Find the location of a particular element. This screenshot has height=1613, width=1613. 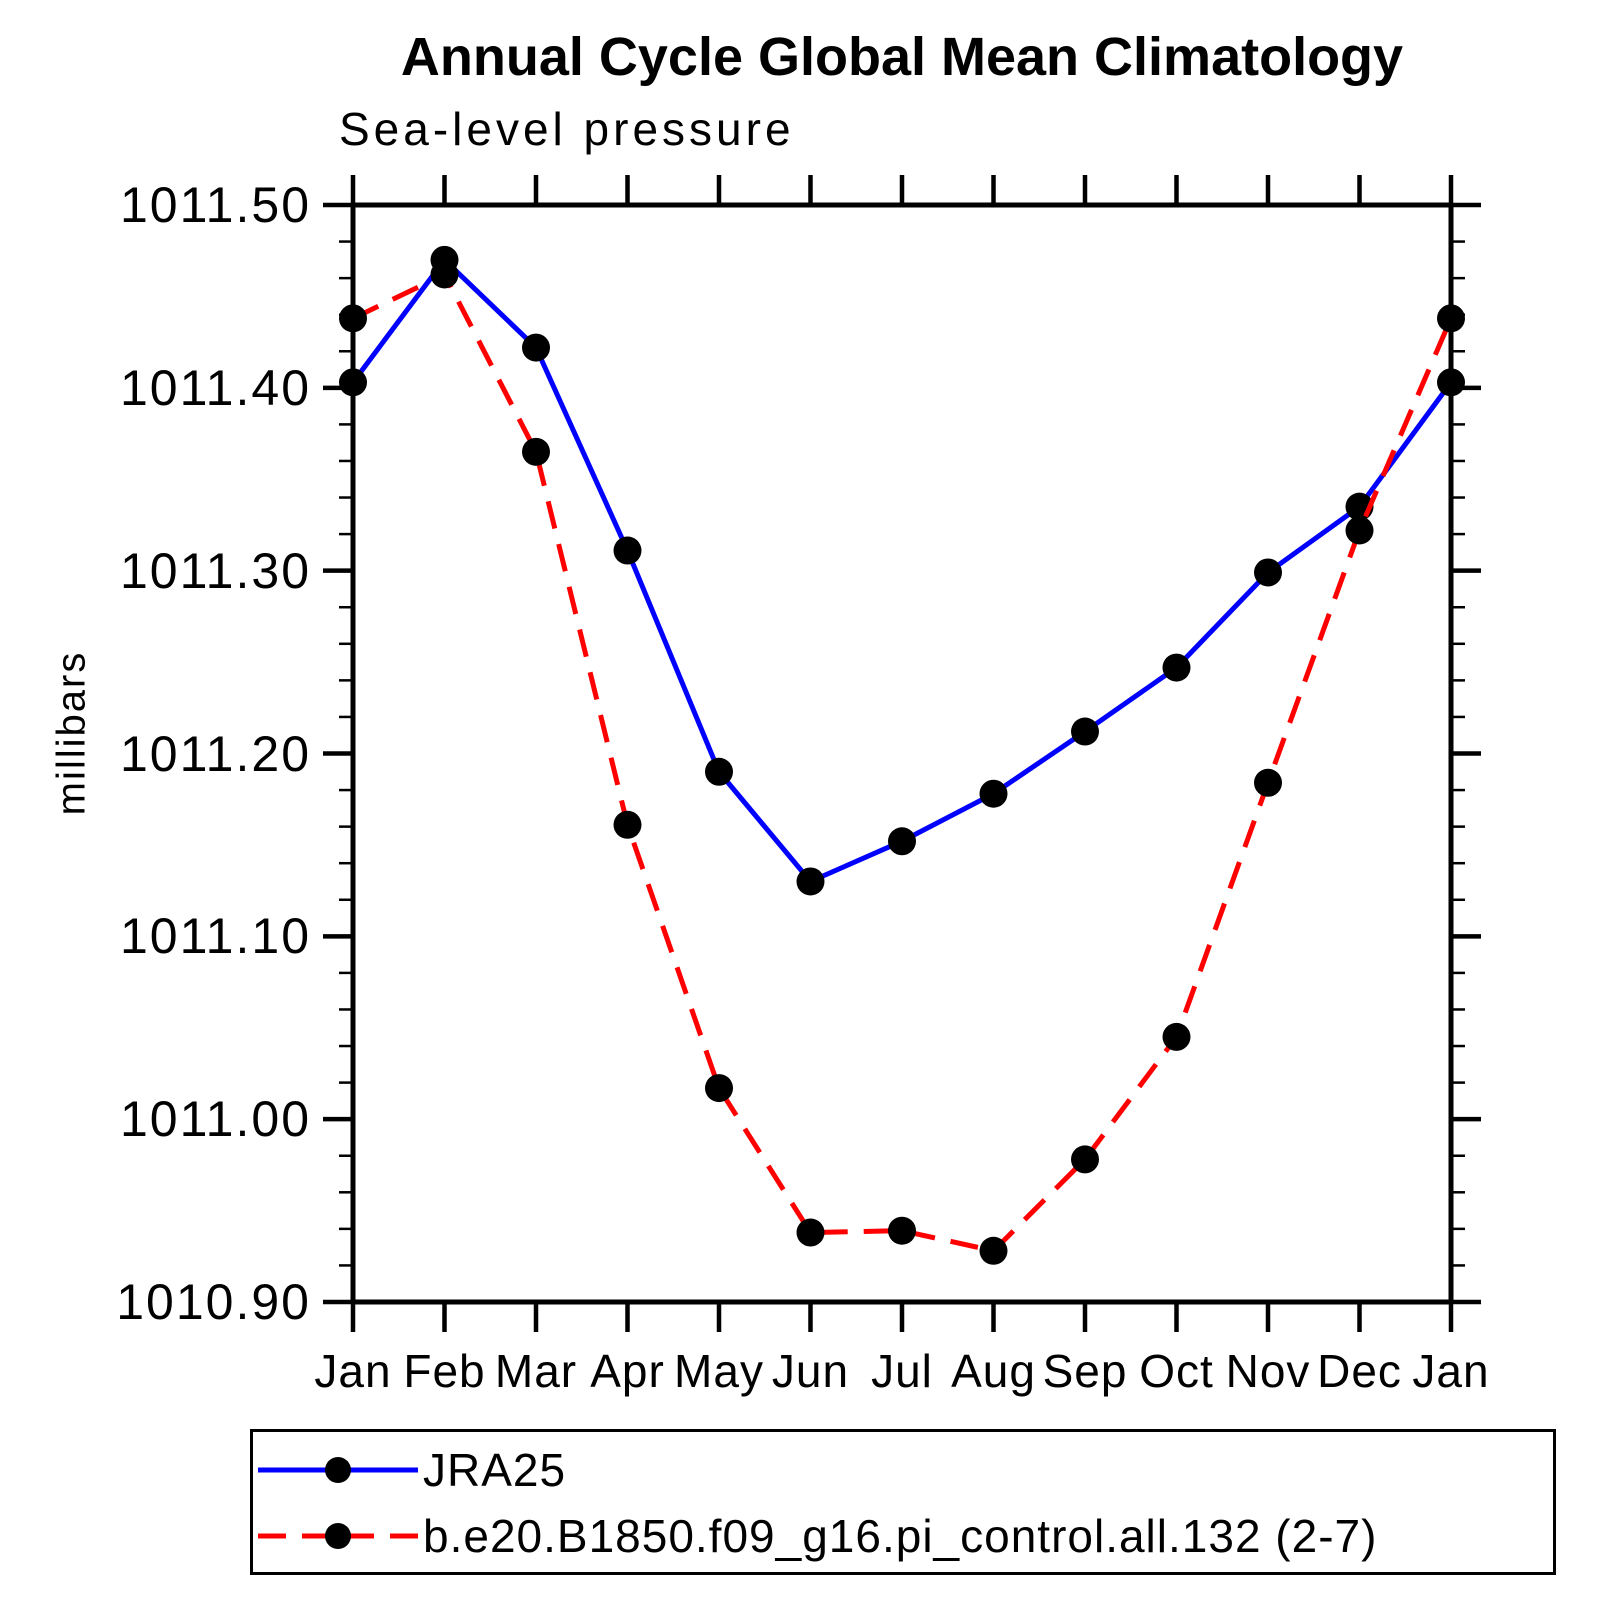

x-tick-label: Dec is located at coordinates (1359, 1371).